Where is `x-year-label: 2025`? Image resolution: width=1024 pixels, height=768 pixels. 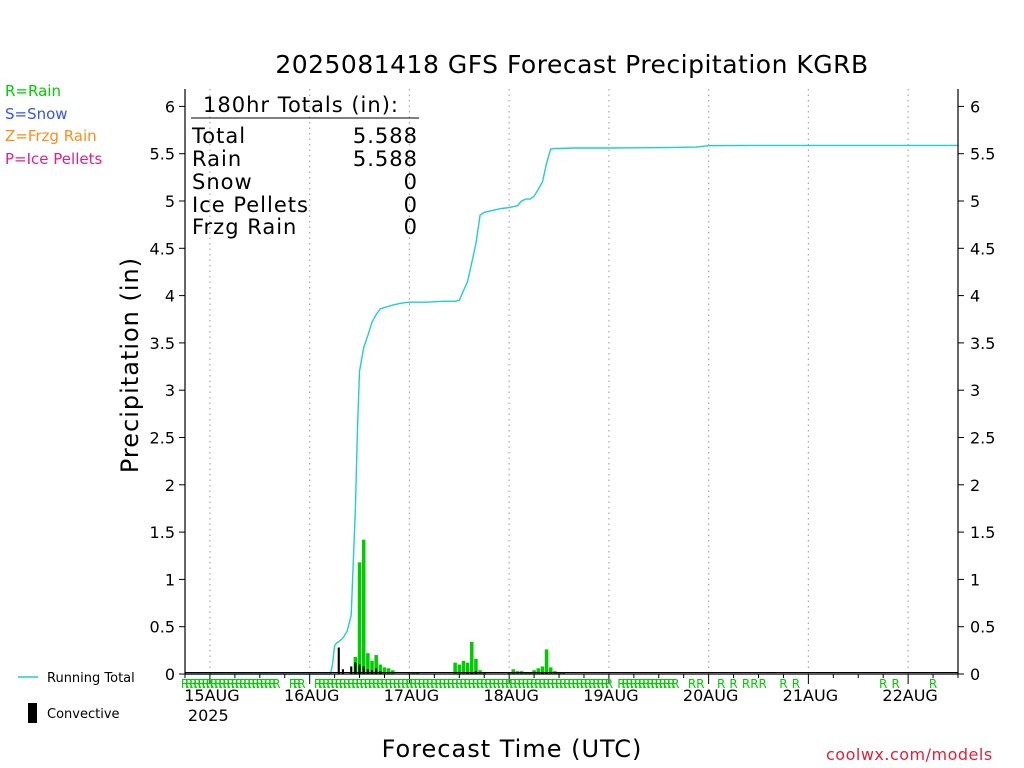 x-year-label: 2025 is located at coordinates (208, 715).